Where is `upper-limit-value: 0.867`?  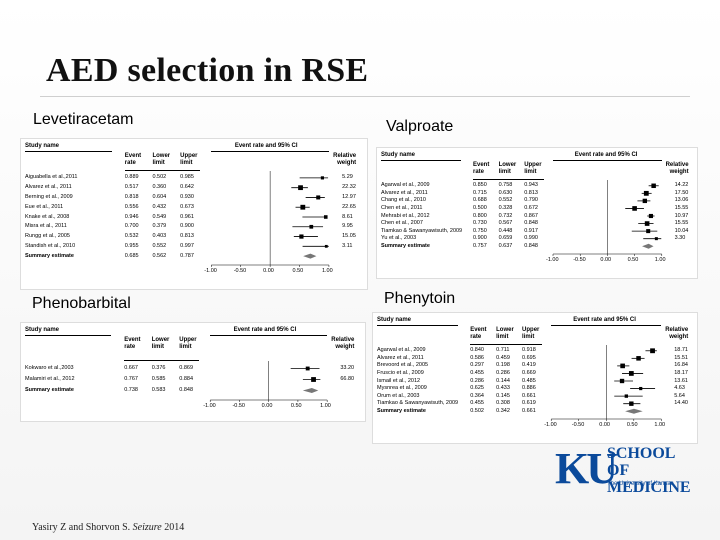
upper-limit-value: 0.867 is located at coordinates (531, 215).